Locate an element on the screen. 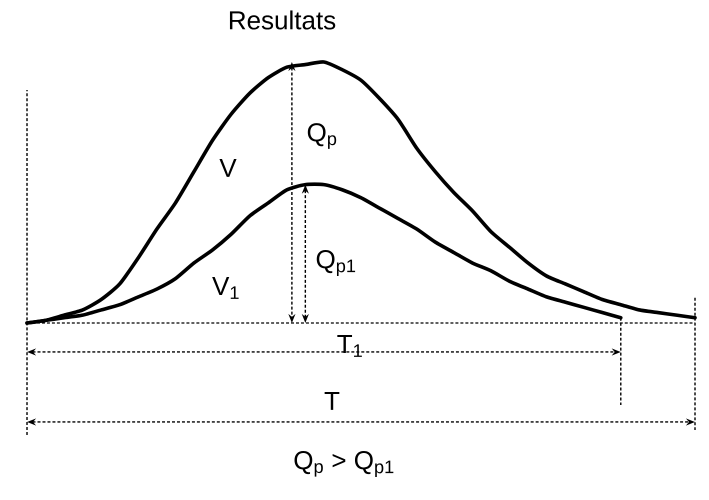  annotation: Q$_{p1}$ is located at coordinates (336, 263).